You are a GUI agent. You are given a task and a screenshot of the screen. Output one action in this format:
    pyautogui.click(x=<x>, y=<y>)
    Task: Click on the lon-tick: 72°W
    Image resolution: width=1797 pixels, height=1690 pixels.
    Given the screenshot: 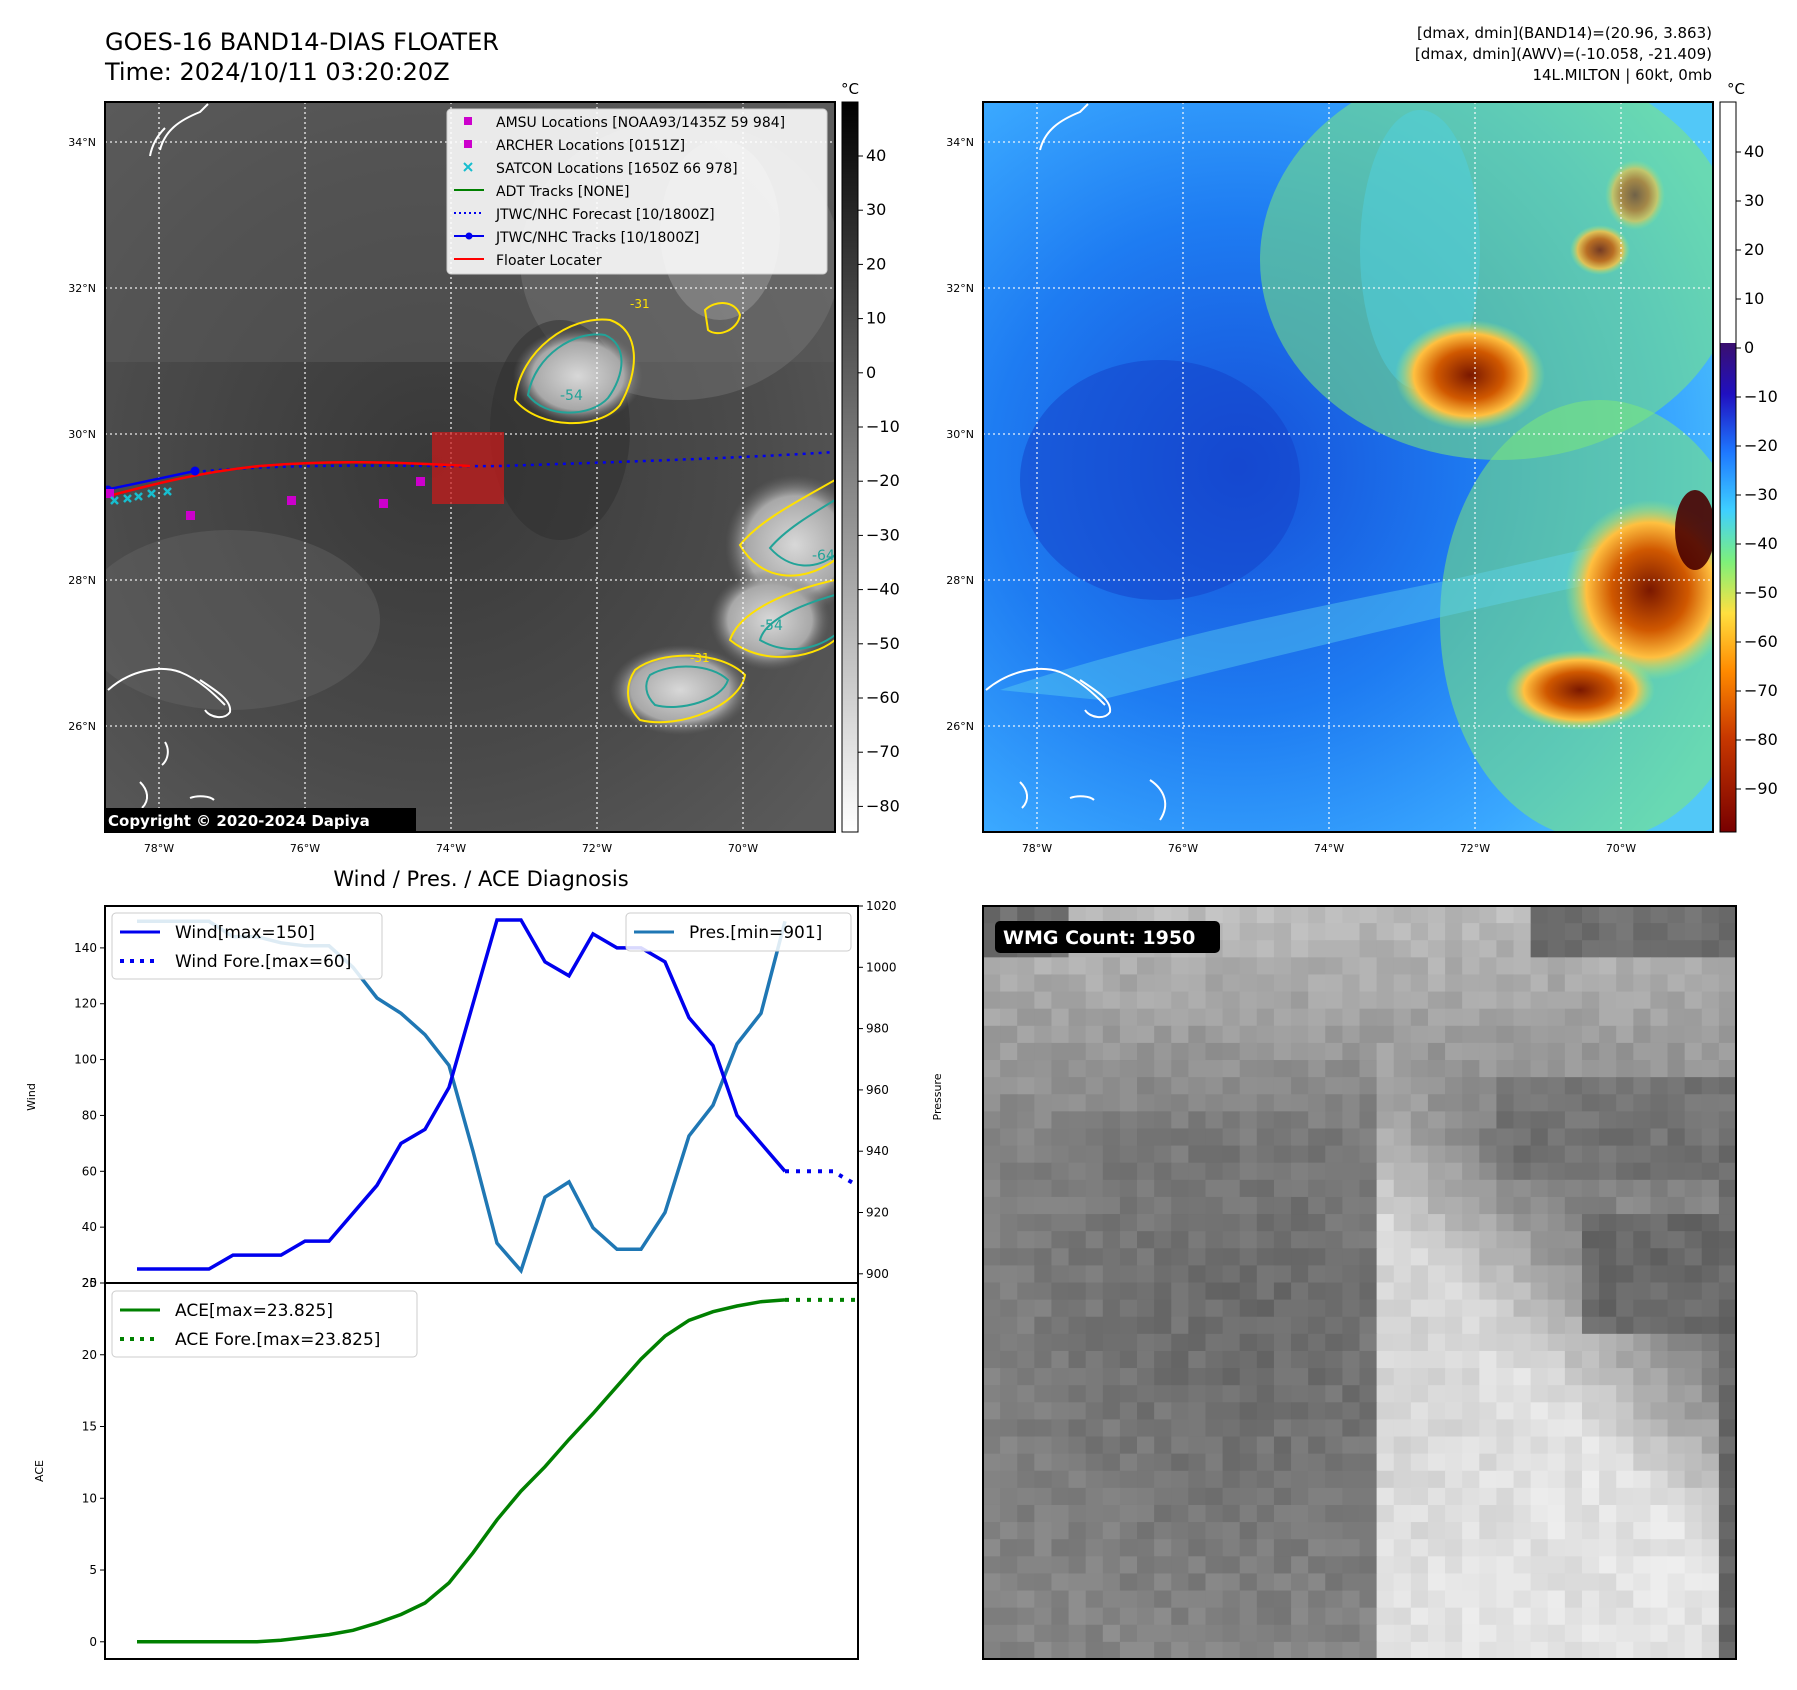 What is the action you would take?
    pyautogui.click(x=1475, y=848)
    